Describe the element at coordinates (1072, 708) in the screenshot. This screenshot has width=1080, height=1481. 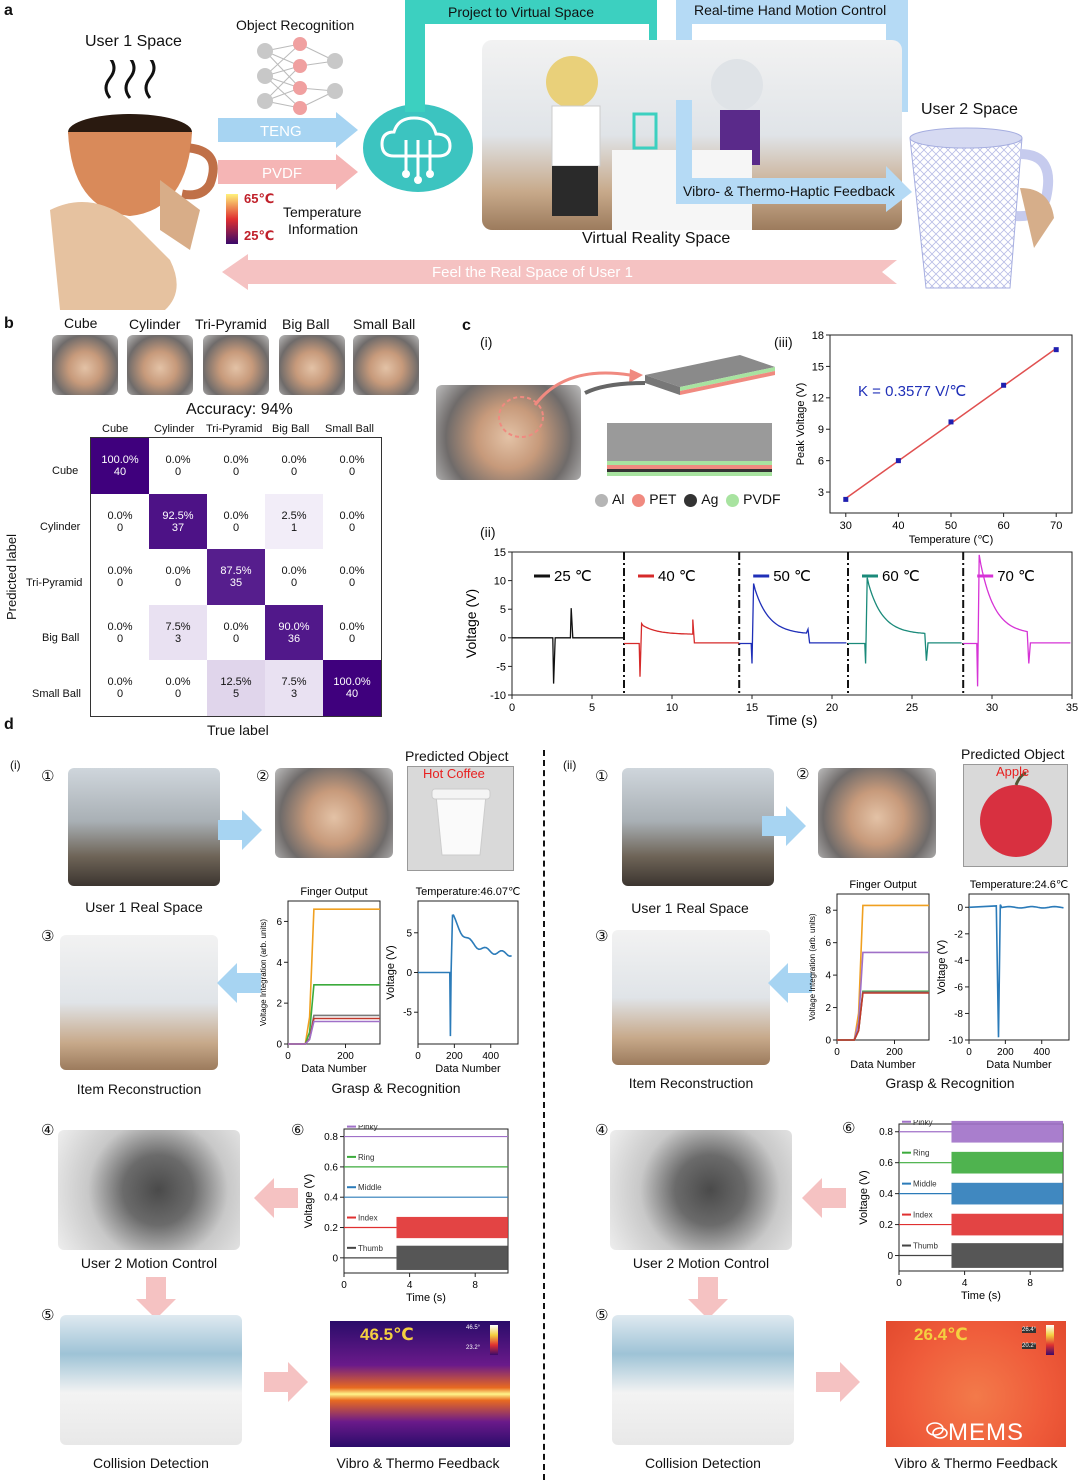
I see `x-tick-label: 35` at that location.